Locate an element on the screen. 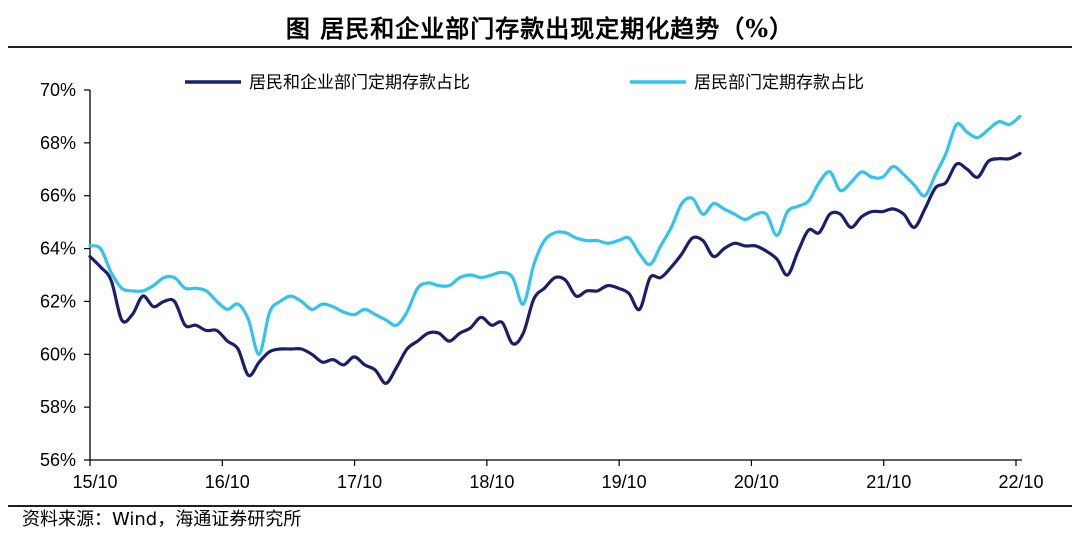 The width and height of the screenshot is (1080, 536). y-tick-label: 64% is located at coordinates (58, 249).